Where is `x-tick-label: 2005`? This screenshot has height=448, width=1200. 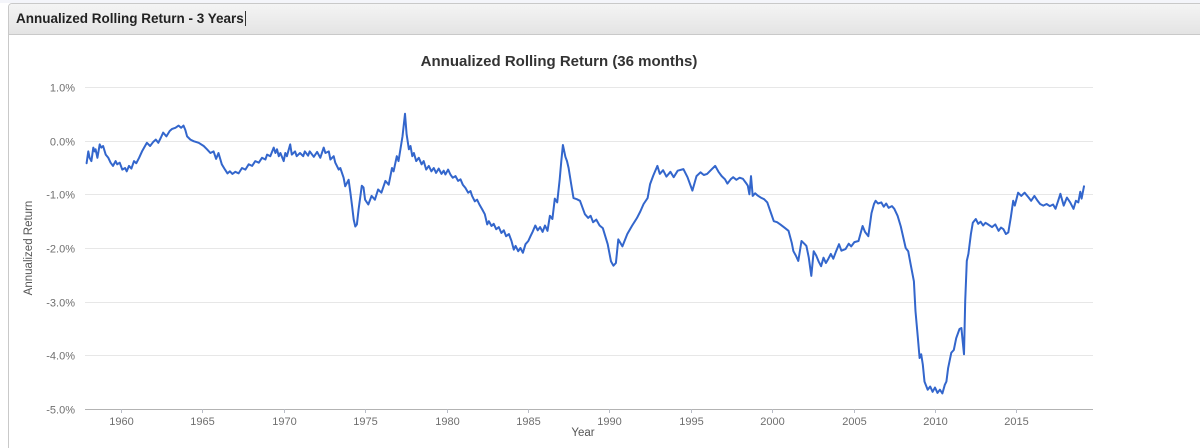 x-tick-label: 2005 is located at coordinates (854, 422).